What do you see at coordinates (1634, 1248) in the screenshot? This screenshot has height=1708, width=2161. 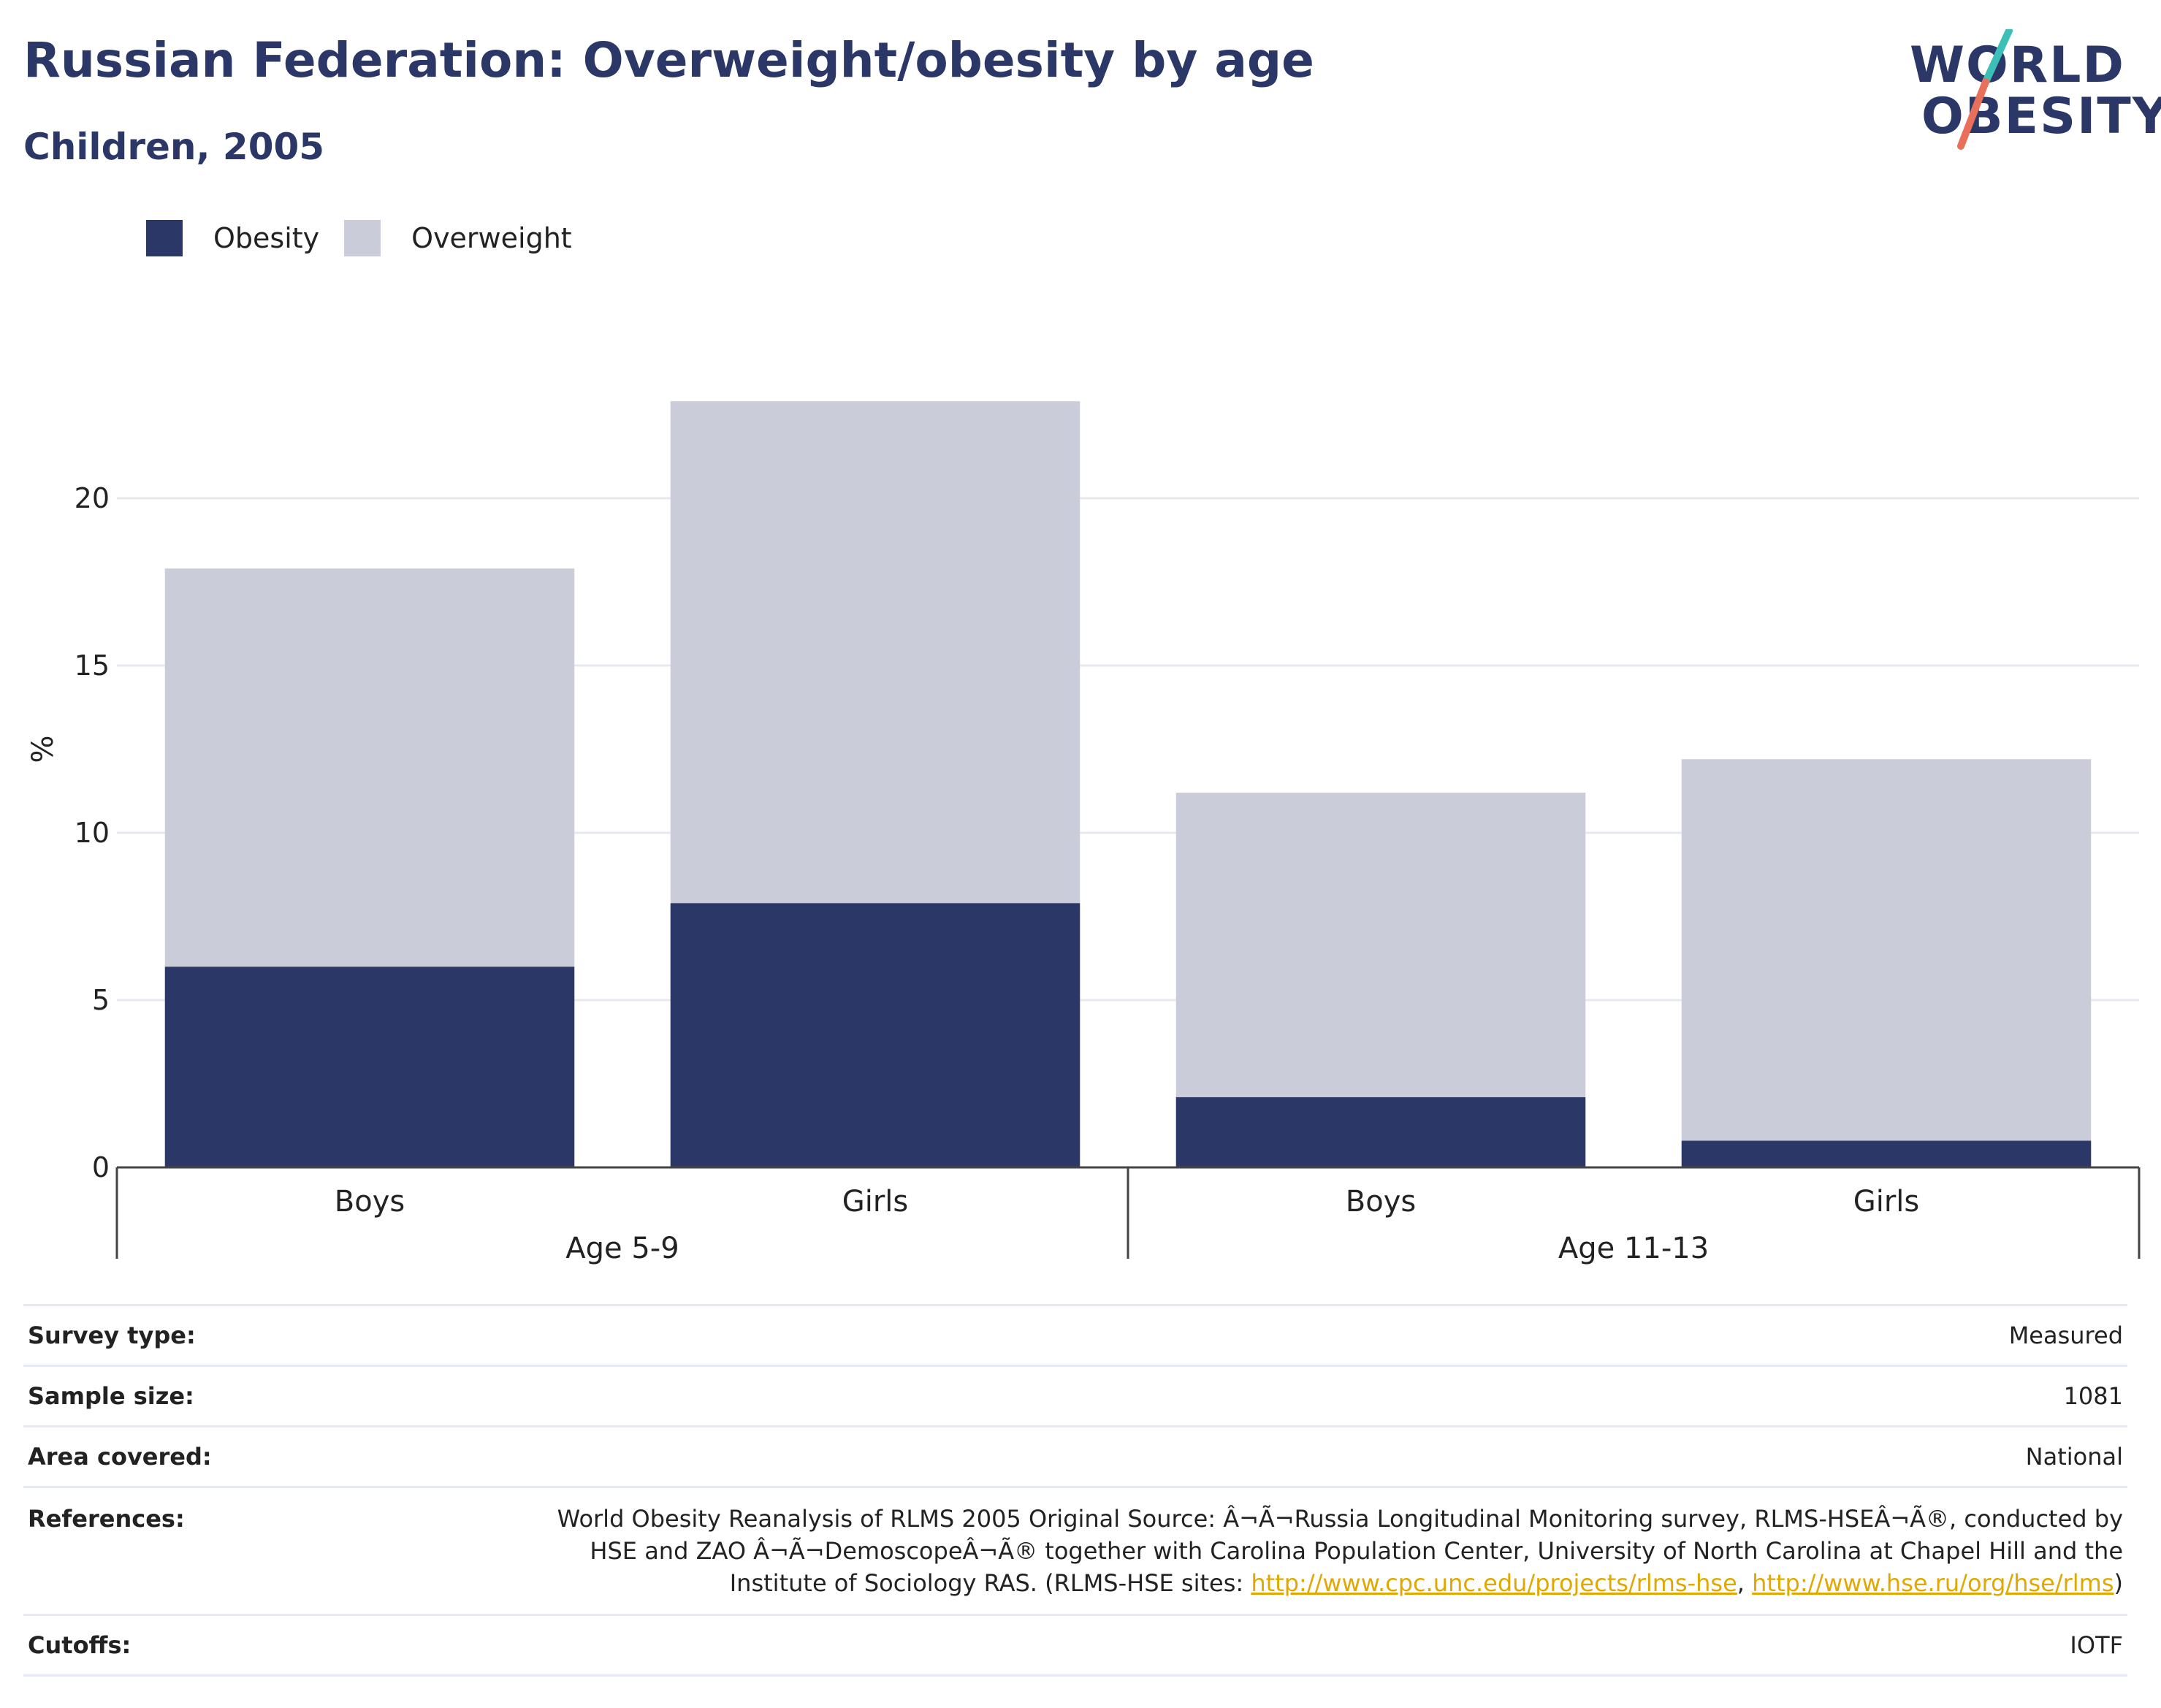 I see `group-label-1: Age 11-13` at bounding box center [1634, 1248].